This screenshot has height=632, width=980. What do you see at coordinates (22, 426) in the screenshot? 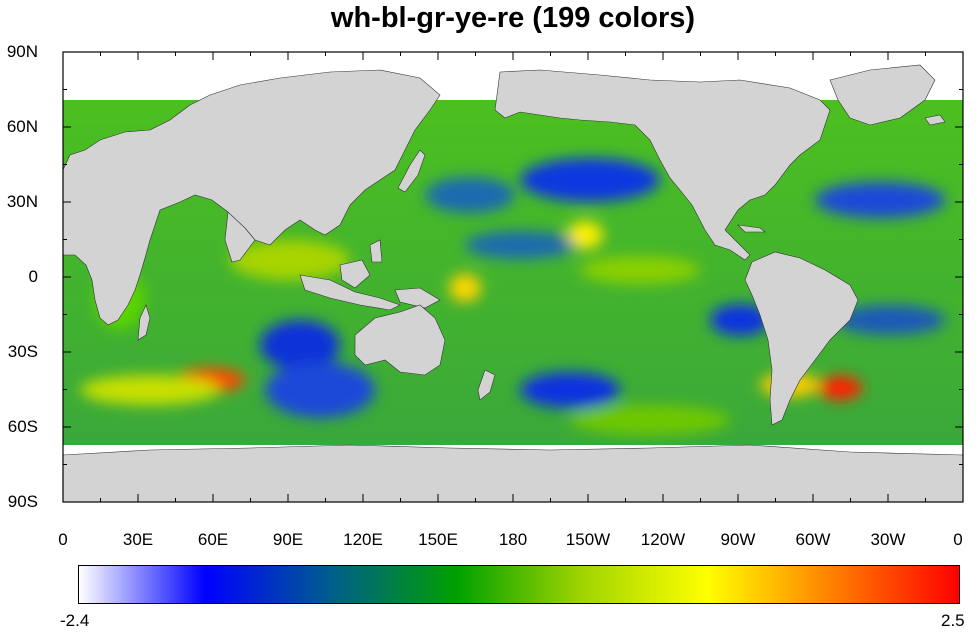
I see `lat-label: 60S` at bounding box center [22, 426].